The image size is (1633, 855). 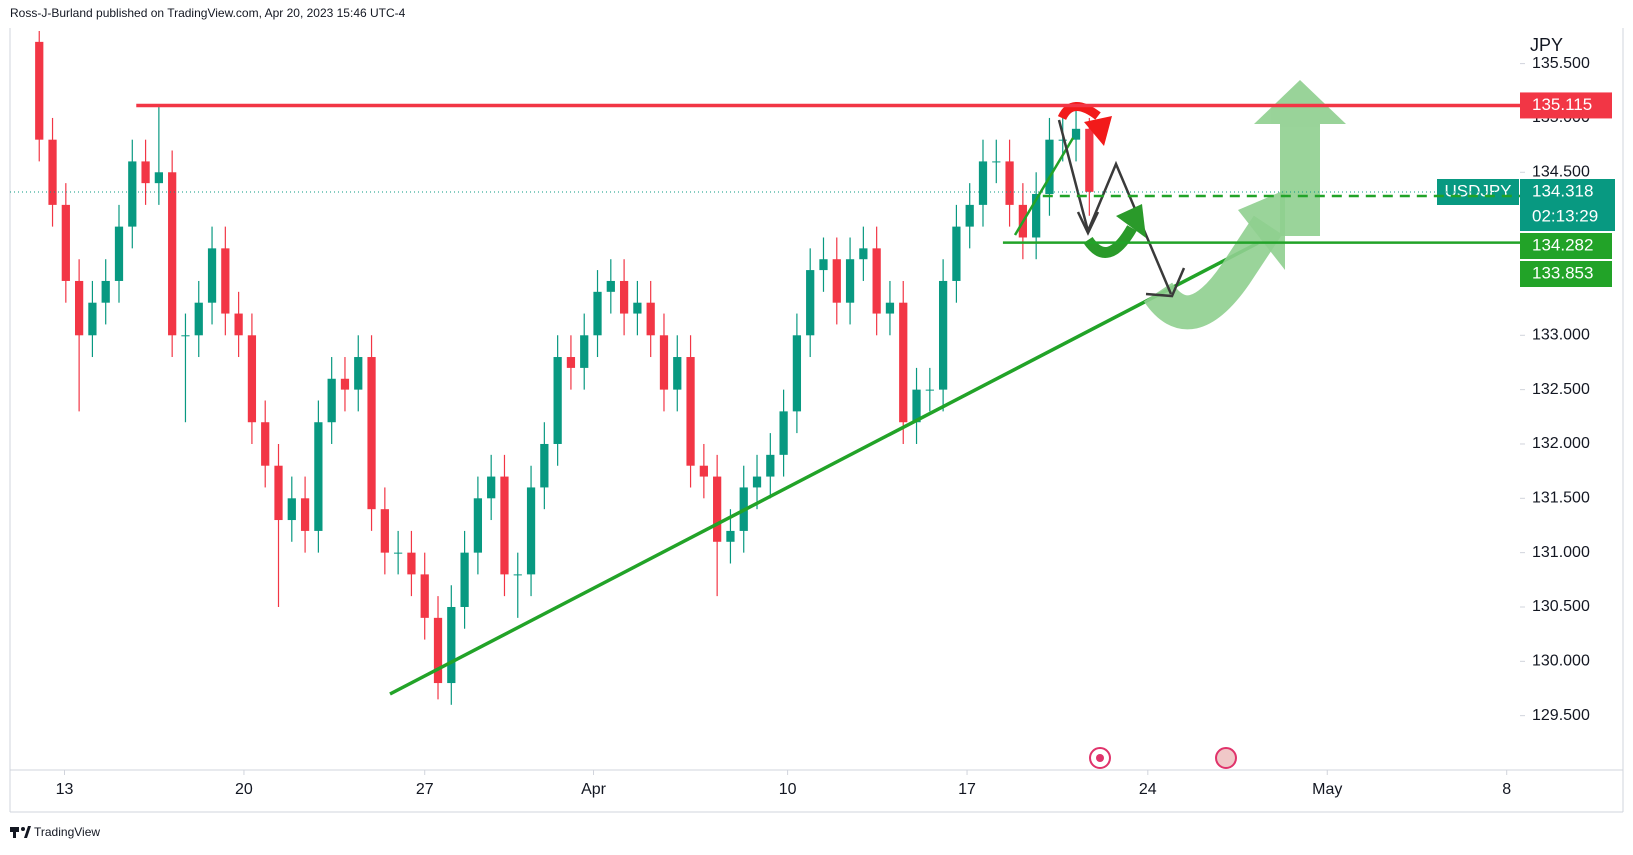 I want to click on y-tick-label: 132.500, so click(x=1561, y=389).